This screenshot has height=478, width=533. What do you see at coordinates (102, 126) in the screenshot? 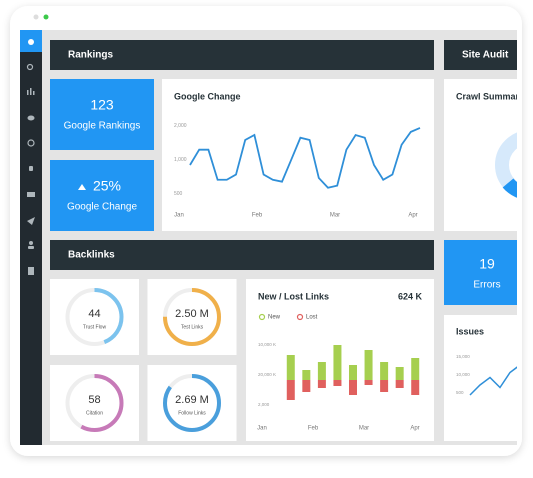
I see `stat-label: Google Rankings` at bounding box center [102, 126].